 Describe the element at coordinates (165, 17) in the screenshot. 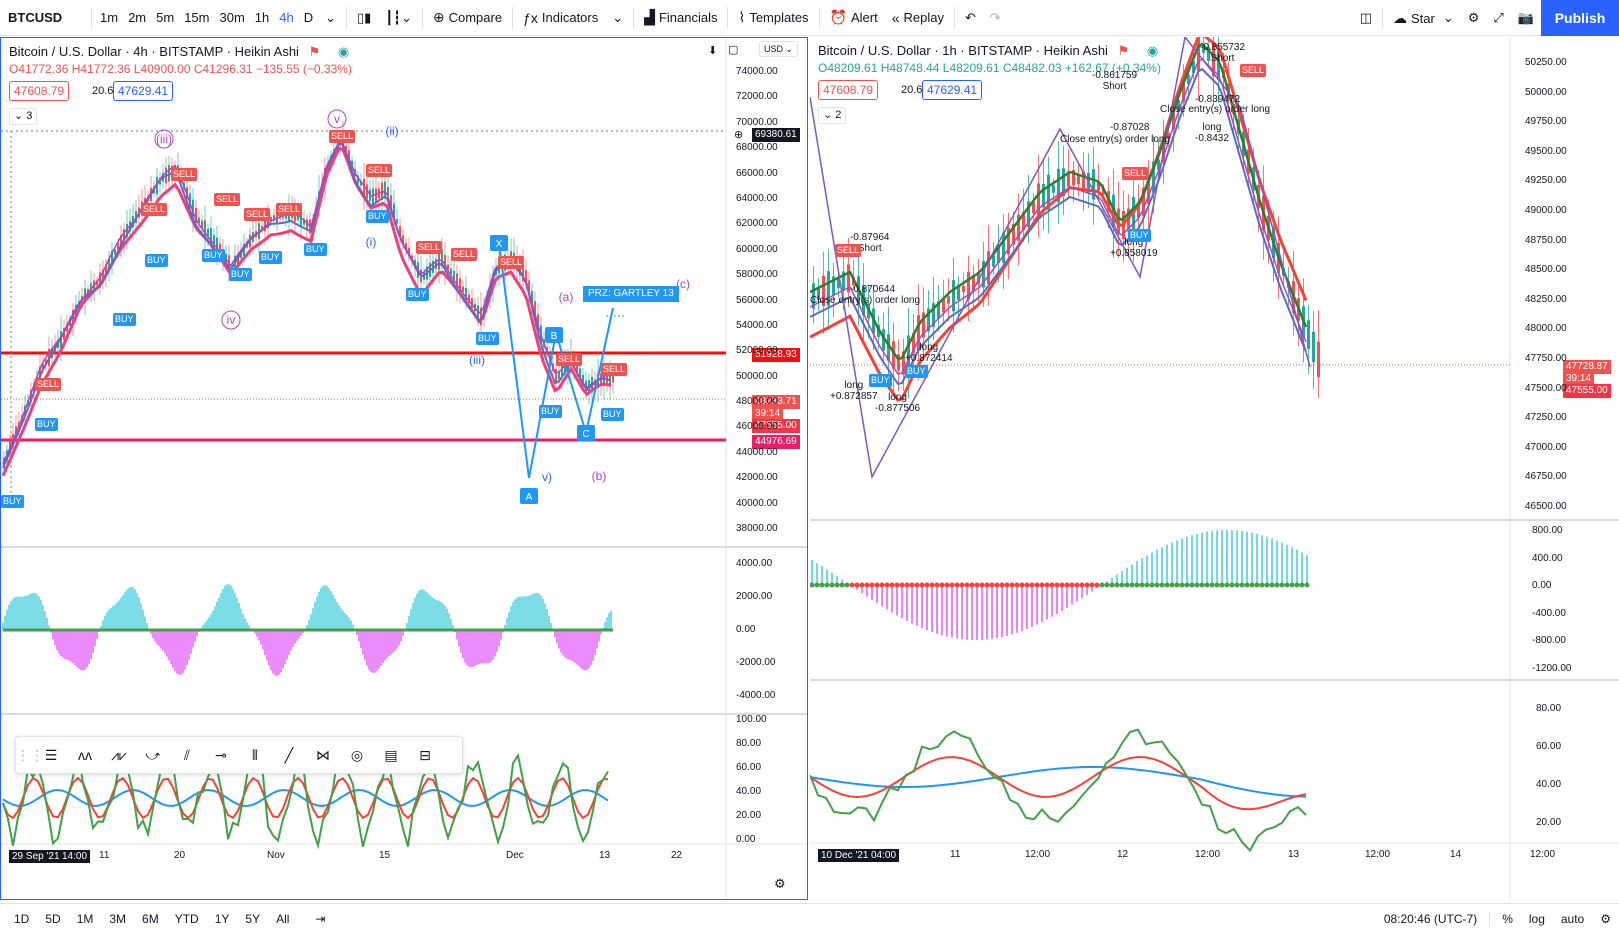

I see `interval-5m: 5m` at that location.